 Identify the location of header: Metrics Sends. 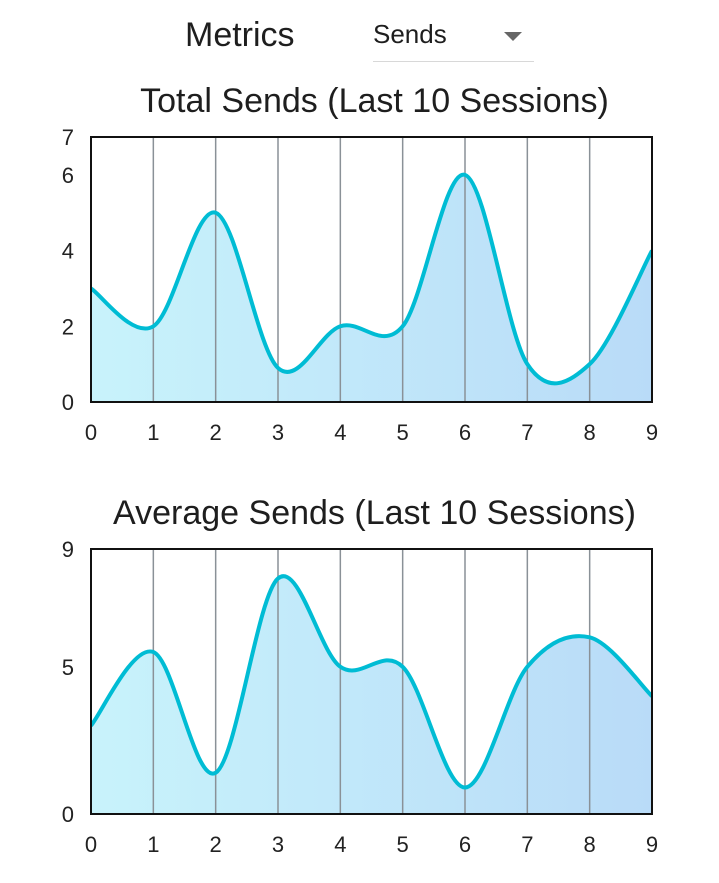
(359, 35).